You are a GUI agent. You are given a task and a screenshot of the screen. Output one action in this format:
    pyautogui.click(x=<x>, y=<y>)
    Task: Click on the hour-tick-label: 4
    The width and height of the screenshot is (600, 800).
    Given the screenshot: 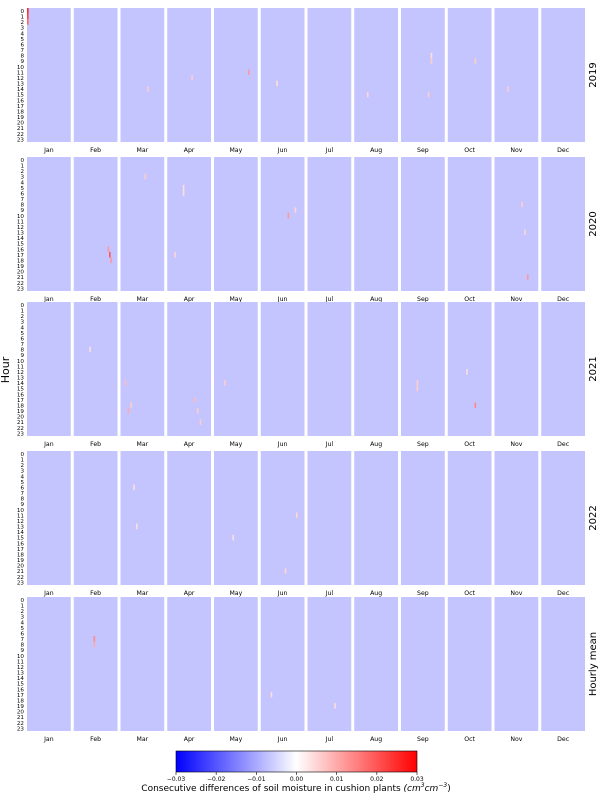 What is the action you would take?
    pyautogui.click(x=22, y=183)
    